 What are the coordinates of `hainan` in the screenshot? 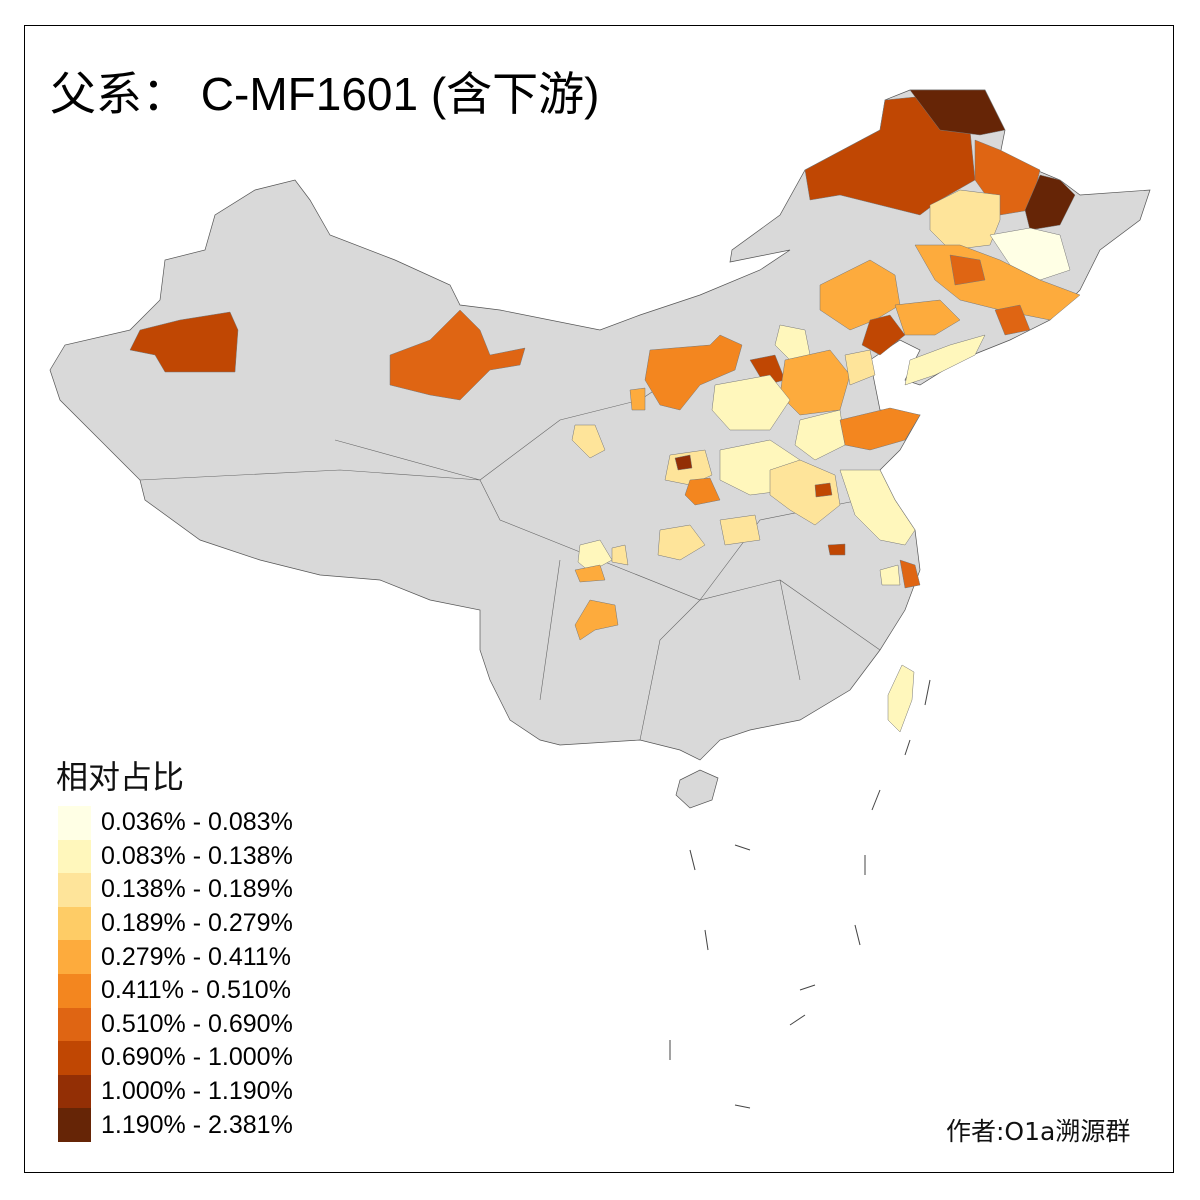 It's located at (697, 789).